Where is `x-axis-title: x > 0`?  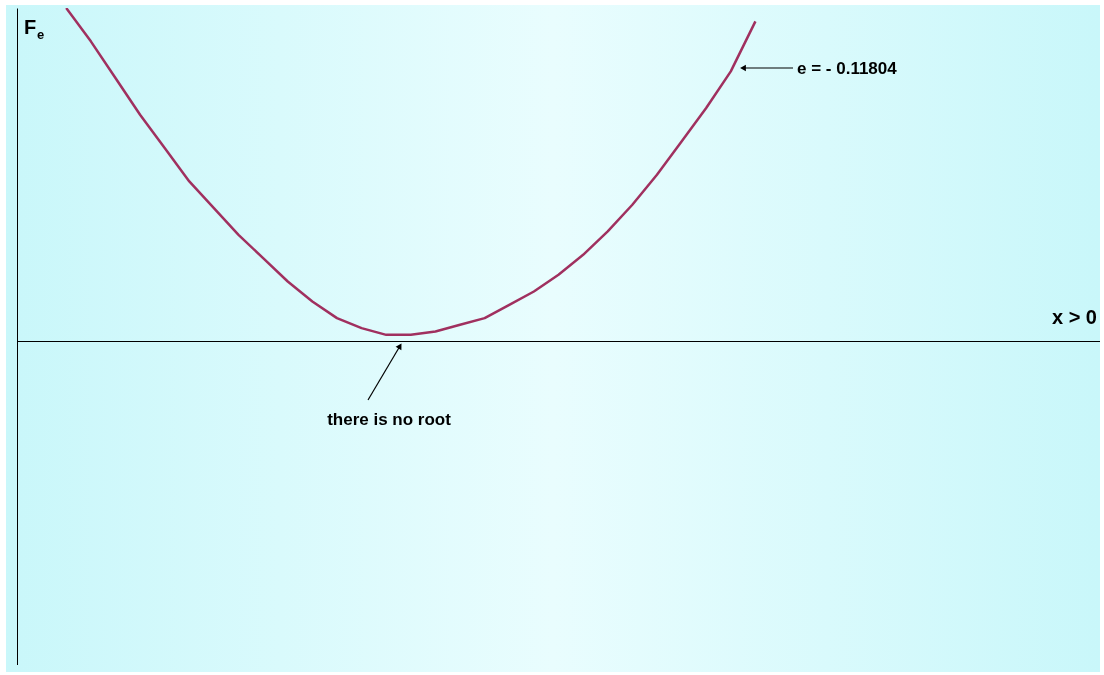
x-axis-title: x > 0 is located at coordinates (1074, 317).